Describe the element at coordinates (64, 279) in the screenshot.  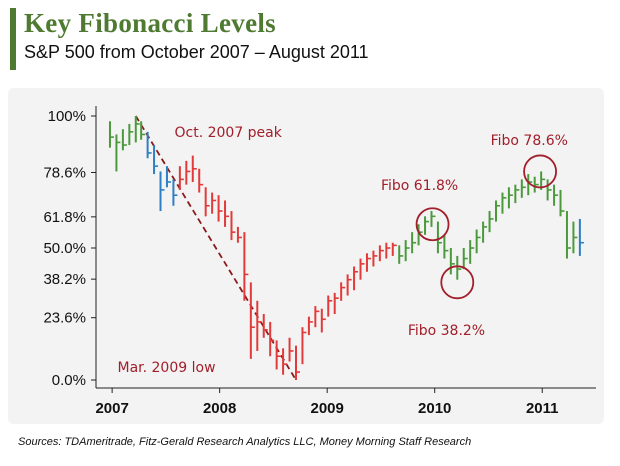
I see `y-tick-label: 38.2%` at that location.